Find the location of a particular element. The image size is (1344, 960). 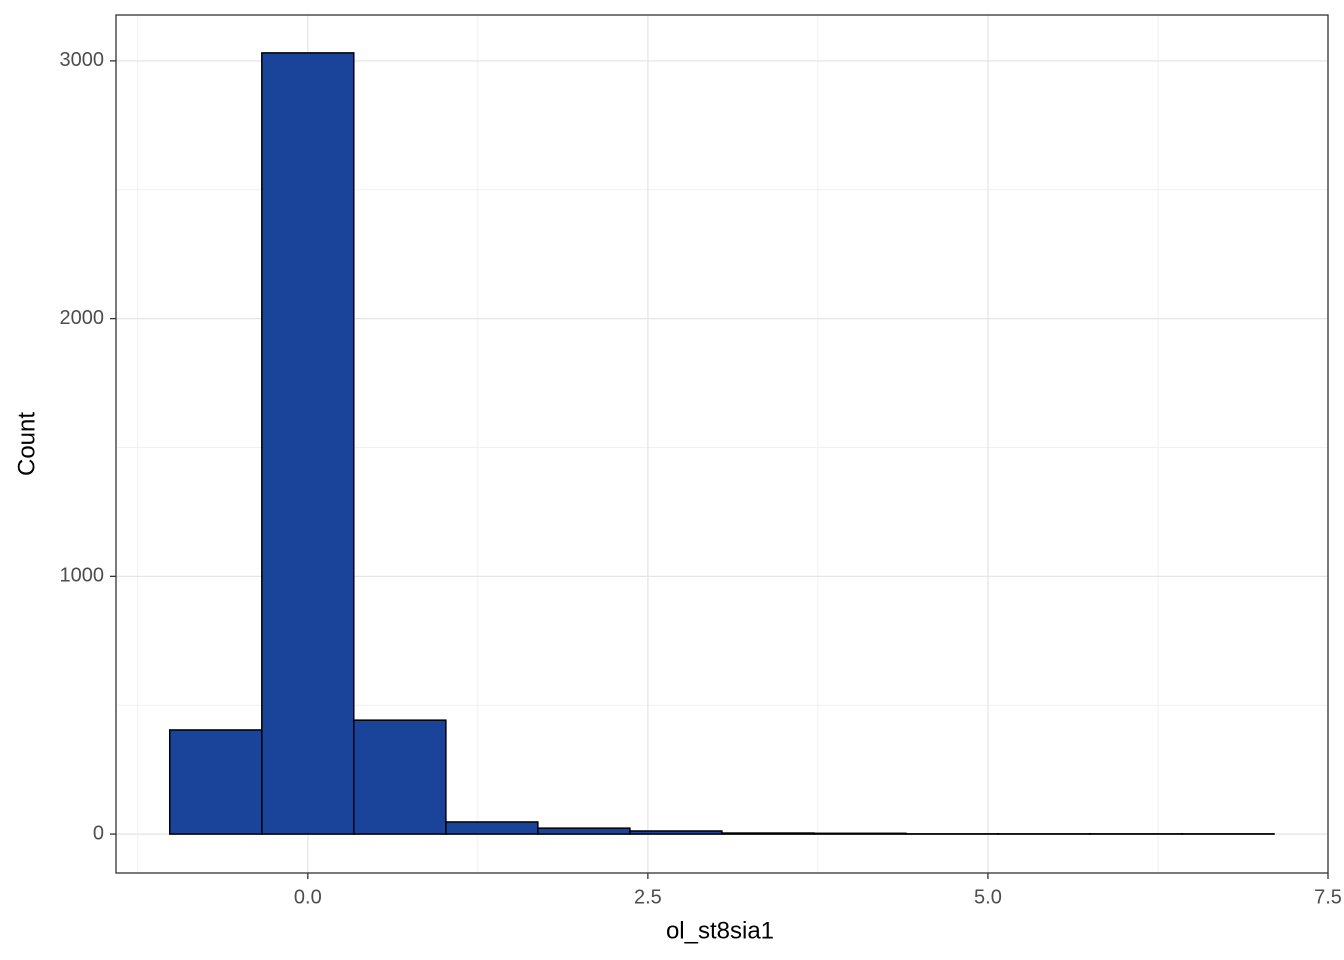

y-tick-label: 1000 is located at coordinates (82, 576).